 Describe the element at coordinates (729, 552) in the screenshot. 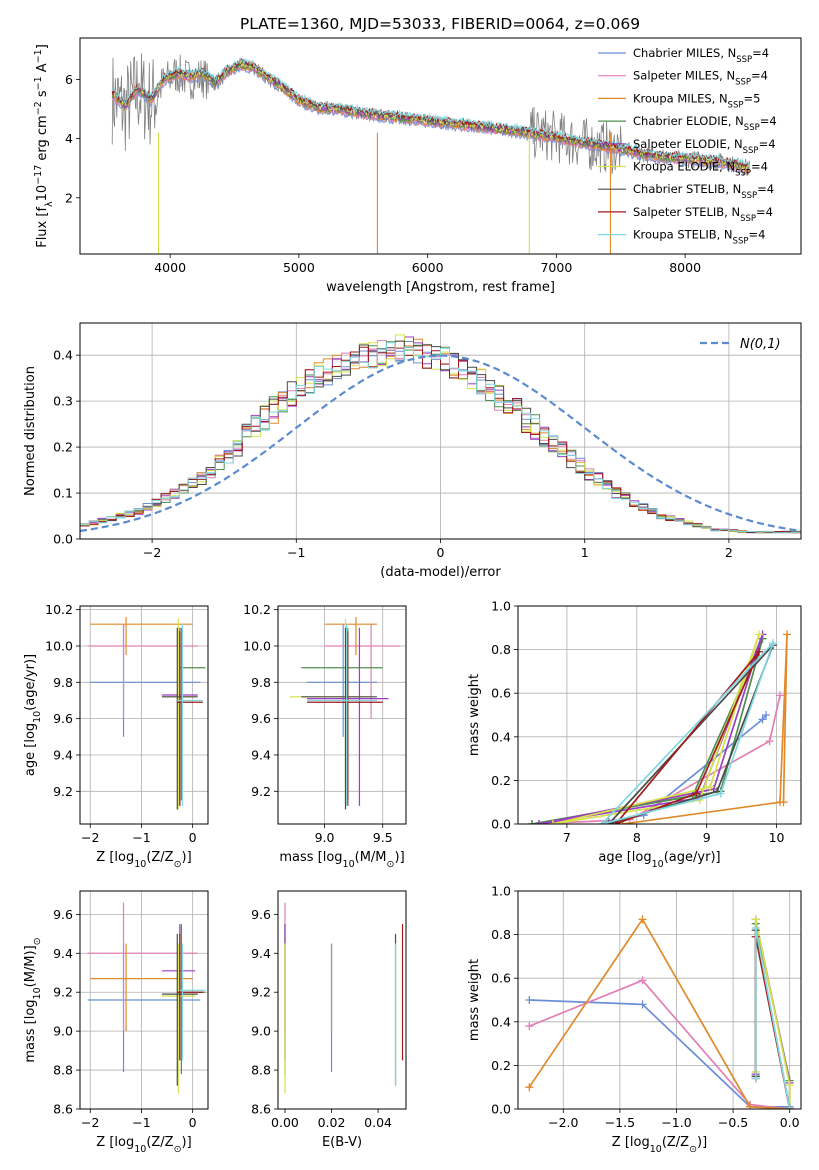

I see `x-tick-label: 2` at that location.